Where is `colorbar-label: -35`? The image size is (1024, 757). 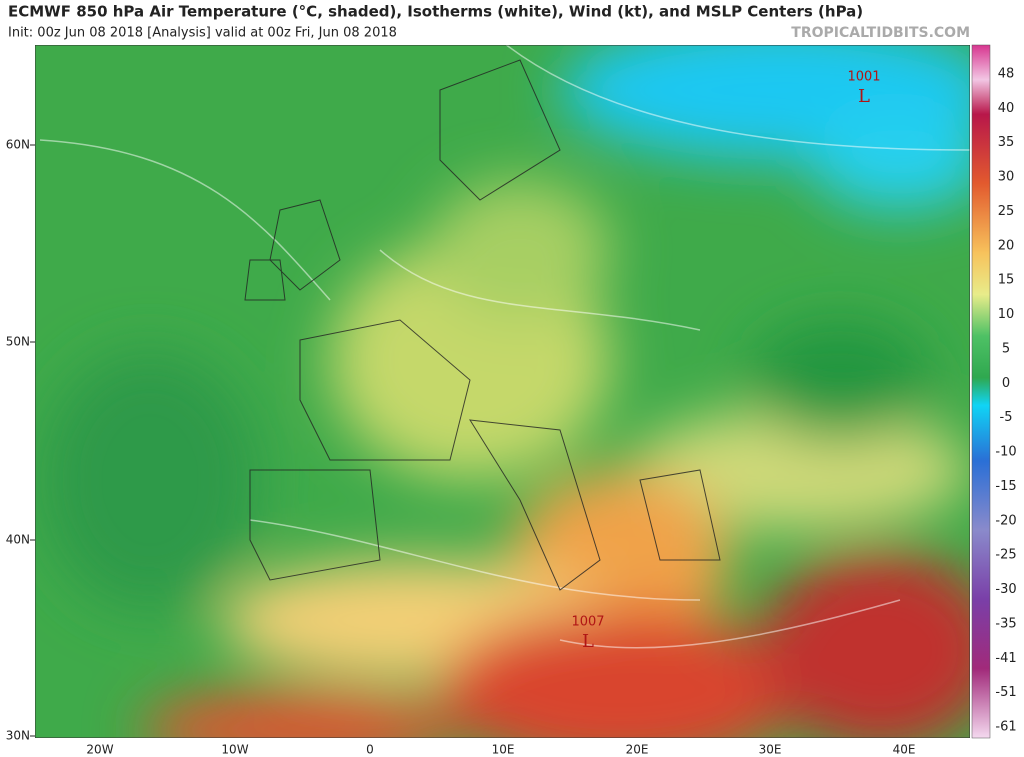 colorbar-label: -35 is located at coordinates (1005, 623).